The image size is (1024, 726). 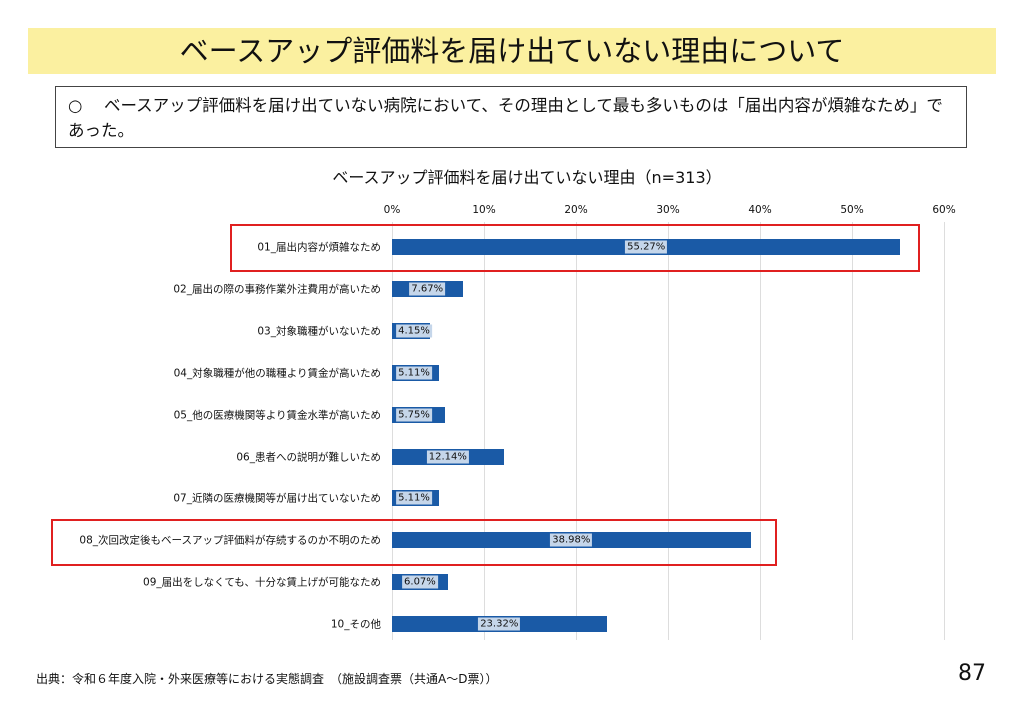 I want to click on x-tick-label: 10%, so click(x=484, y=210).